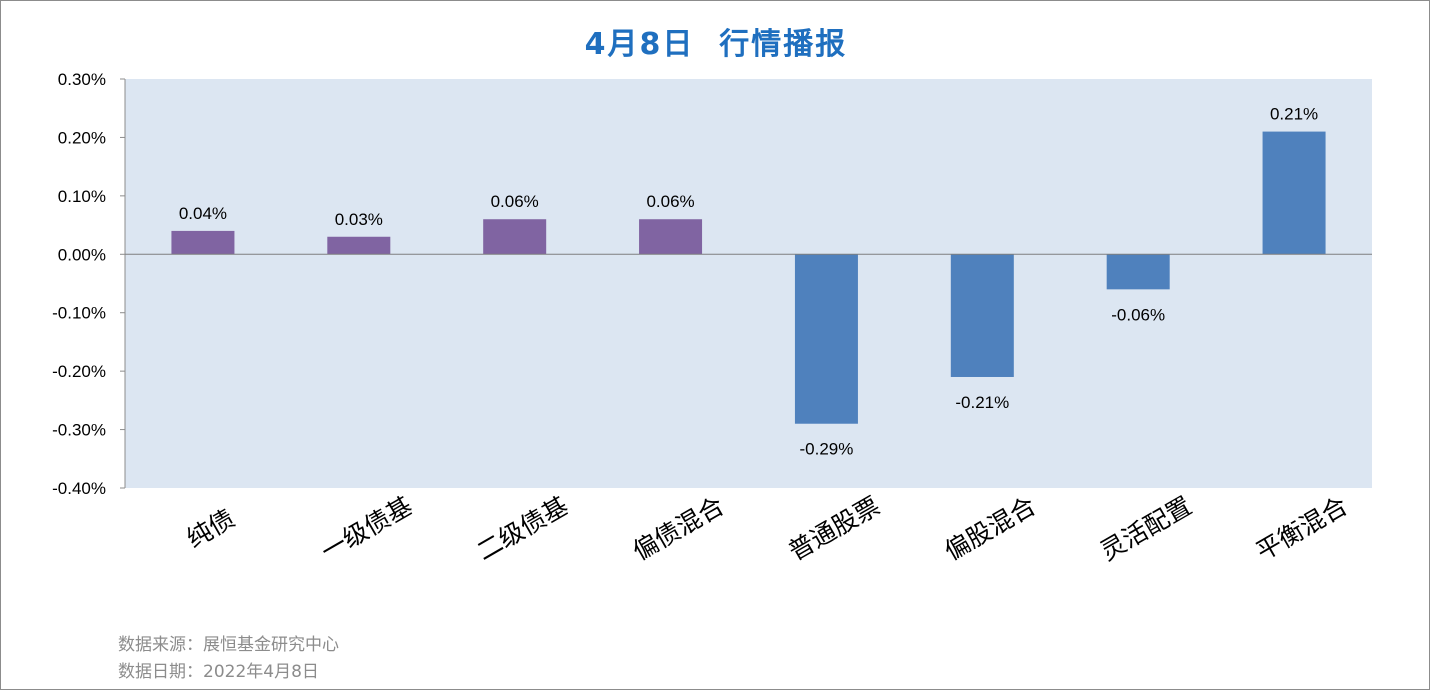 The image size is (1430, 691). Describe the element at coordinates (834, 528) in the screenshot. I see `category-label: 普通股票` at that location.